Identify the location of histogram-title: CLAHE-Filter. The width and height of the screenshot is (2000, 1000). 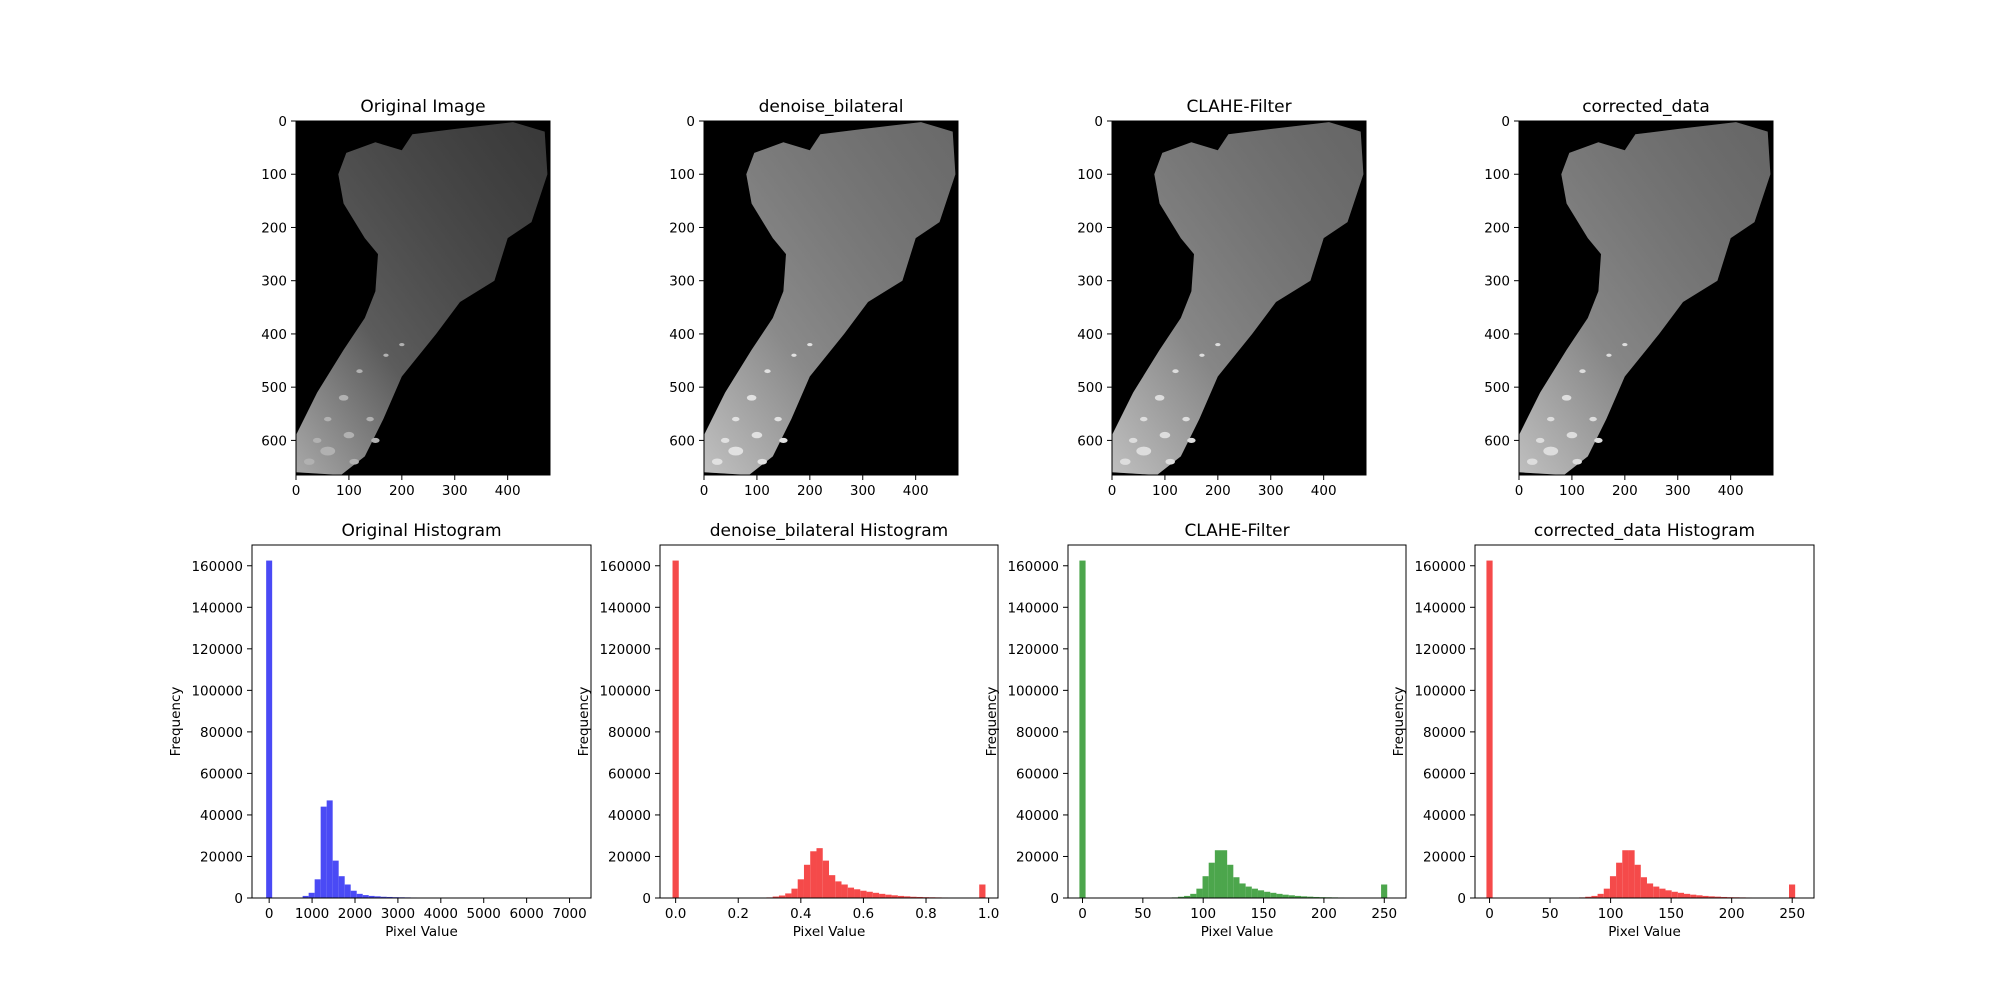
(1236, 531).